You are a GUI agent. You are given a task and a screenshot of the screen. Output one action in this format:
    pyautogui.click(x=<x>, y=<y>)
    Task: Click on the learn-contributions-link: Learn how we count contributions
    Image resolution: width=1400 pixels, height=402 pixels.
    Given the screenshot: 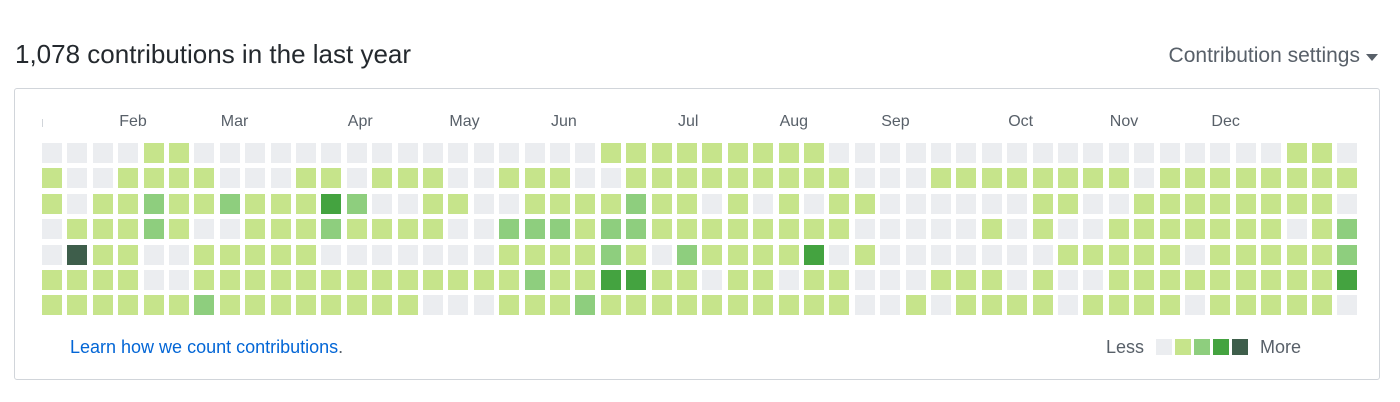 What is the action you would take?
    pyautogui.click(x=204, y=347)
    